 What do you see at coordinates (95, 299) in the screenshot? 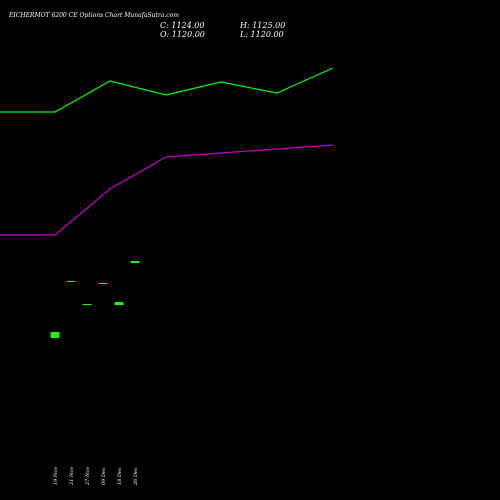
I see `candle-group` at bounding box center [95, 299].